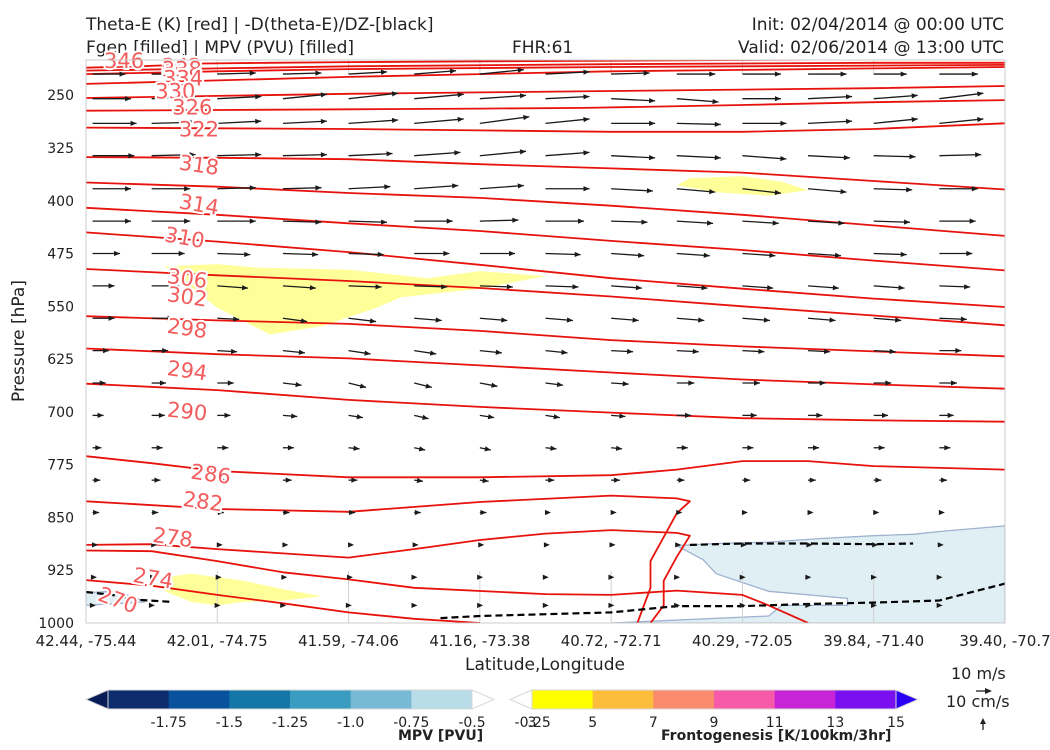  I want to click on y-tick-label: 700, so click(60, 413).